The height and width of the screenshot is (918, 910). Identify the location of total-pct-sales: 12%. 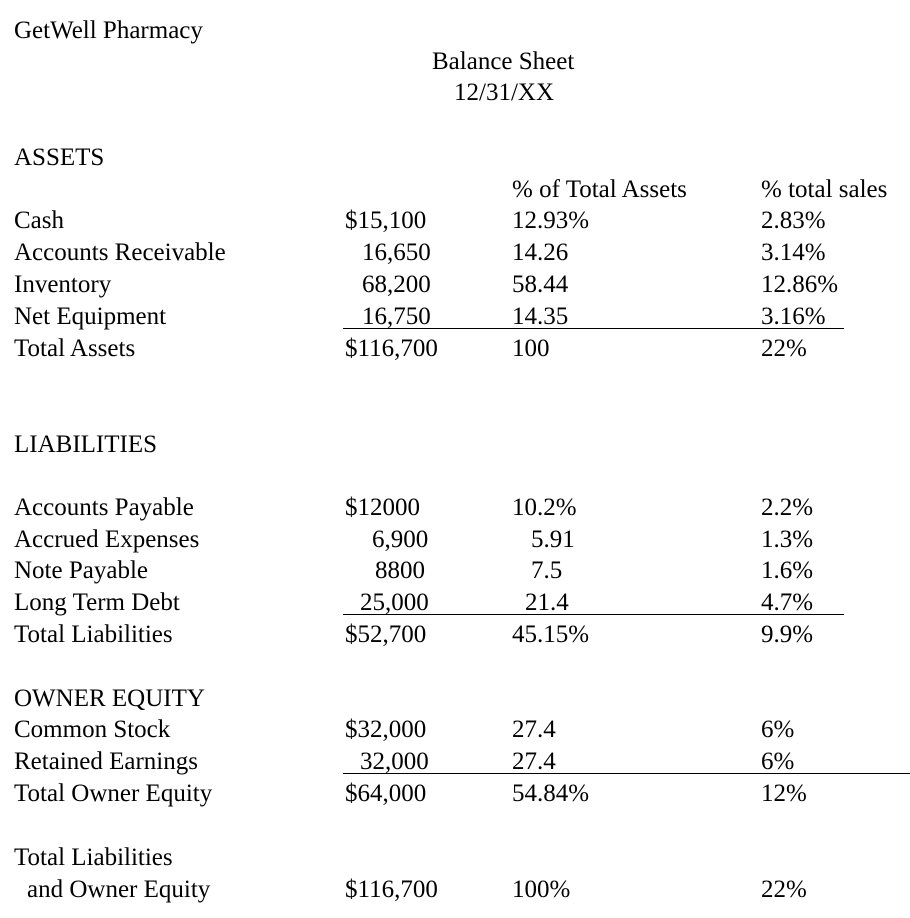
(784, 793).